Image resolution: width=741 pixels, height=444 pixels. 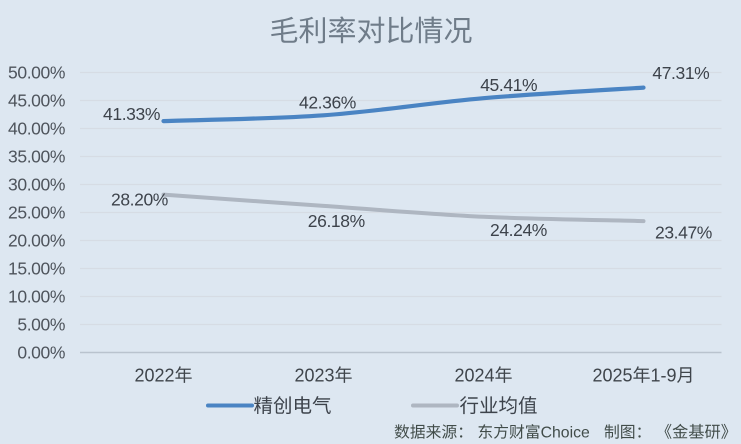 What do you see at coordinates (131, 114) in the screenshot?
I see `svg-text: 41.33%` at bounding box center [131, 114].